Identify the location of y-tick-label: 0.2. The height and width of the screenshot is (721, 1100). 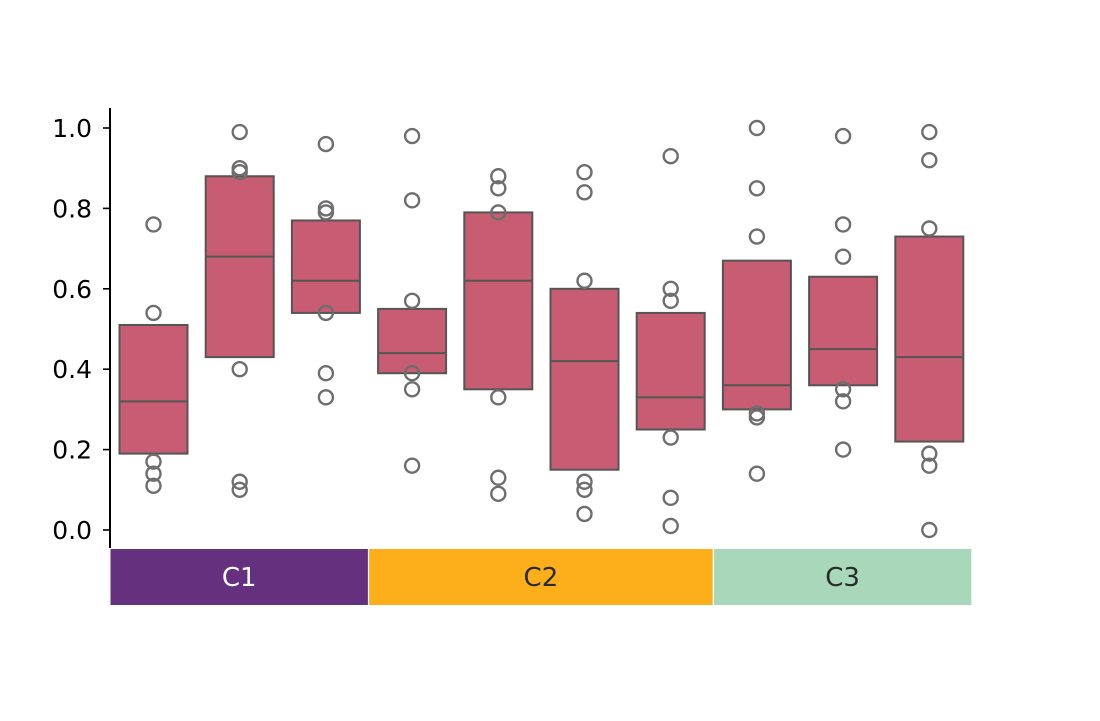
(72, 450).